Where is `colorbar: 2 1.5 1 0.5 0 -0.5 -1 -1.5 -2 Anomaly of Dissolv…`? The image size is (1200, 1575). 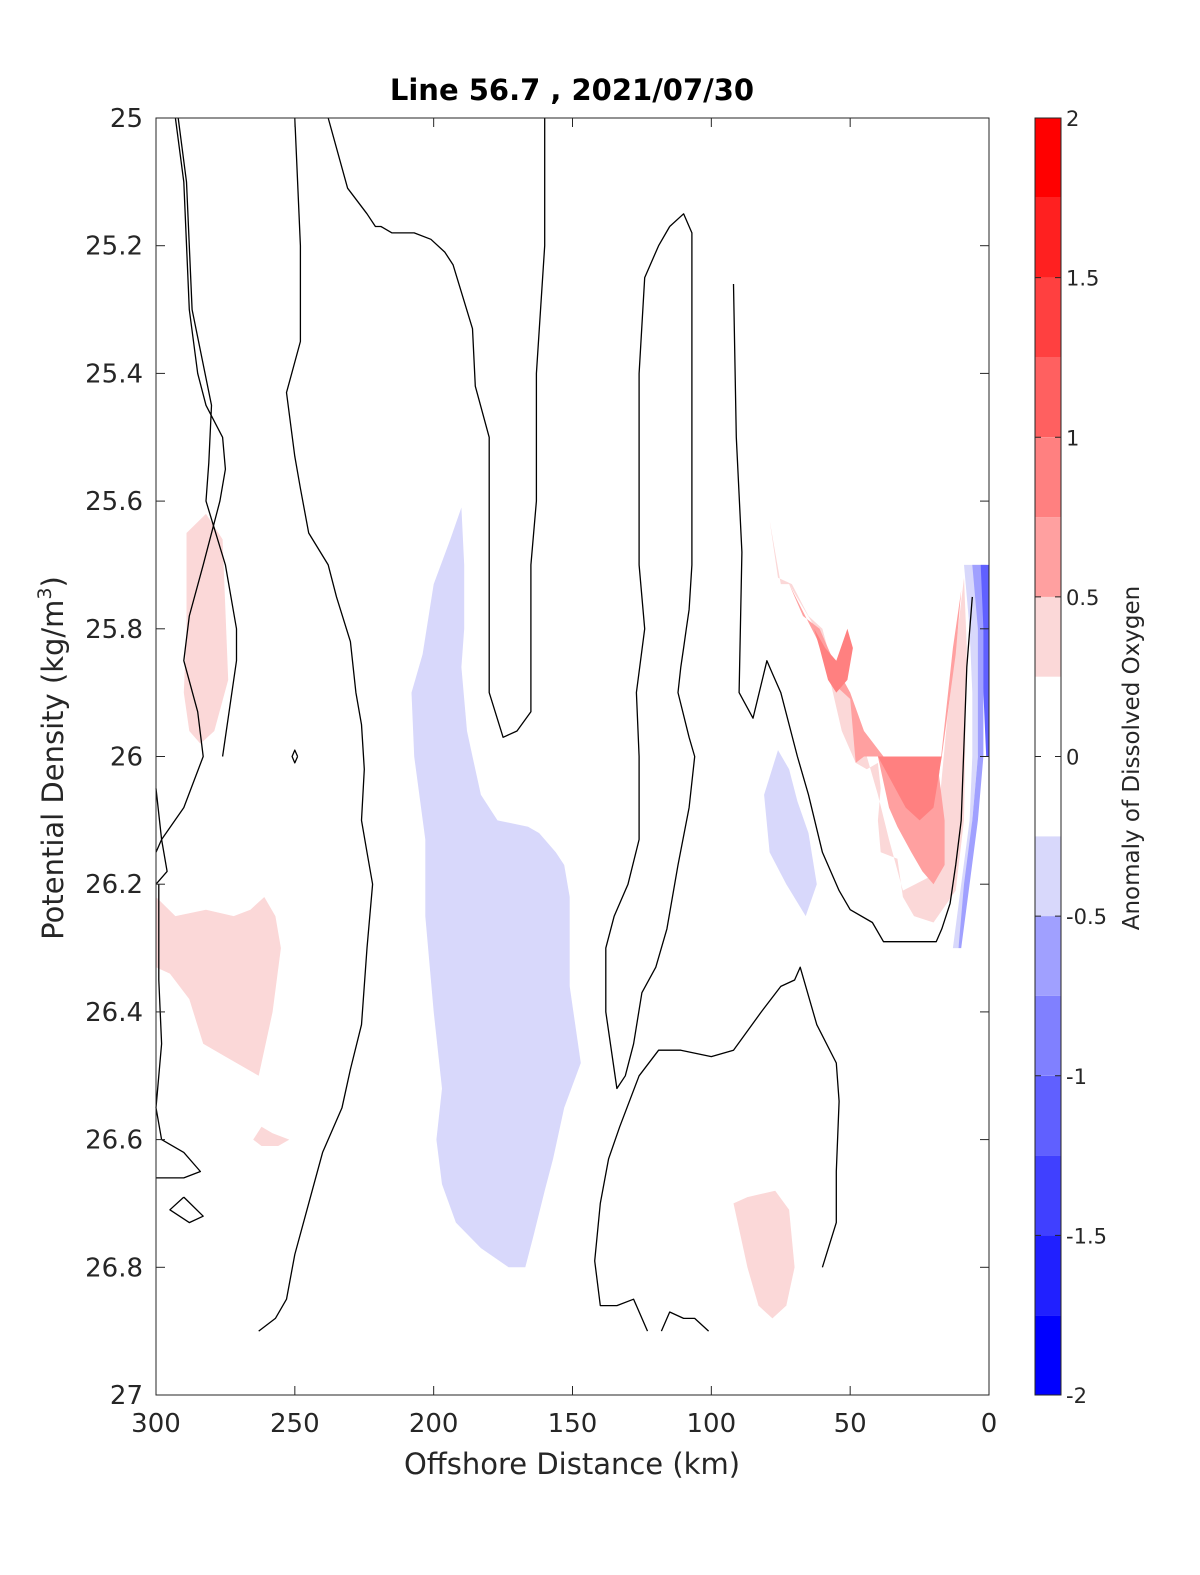 colorbar: 2 1.5 1 0.5 0 -0.5 -1 -1.5 -2 Anomaly of Dissolv… is located at coordinates (1089, 757).